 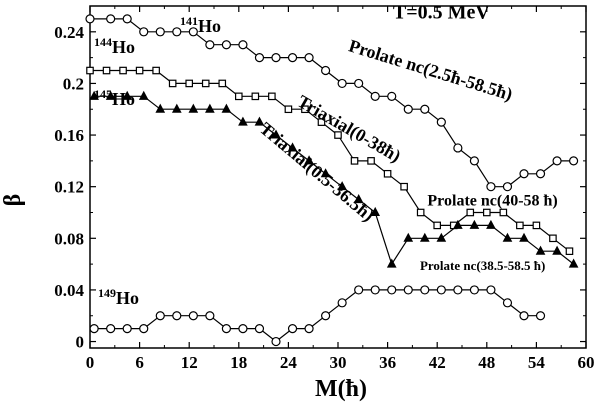 What do you see at coordinates (387, 362) in the screenshot?
I see `x-tick-label: 36` at bounding box center [387, 362].